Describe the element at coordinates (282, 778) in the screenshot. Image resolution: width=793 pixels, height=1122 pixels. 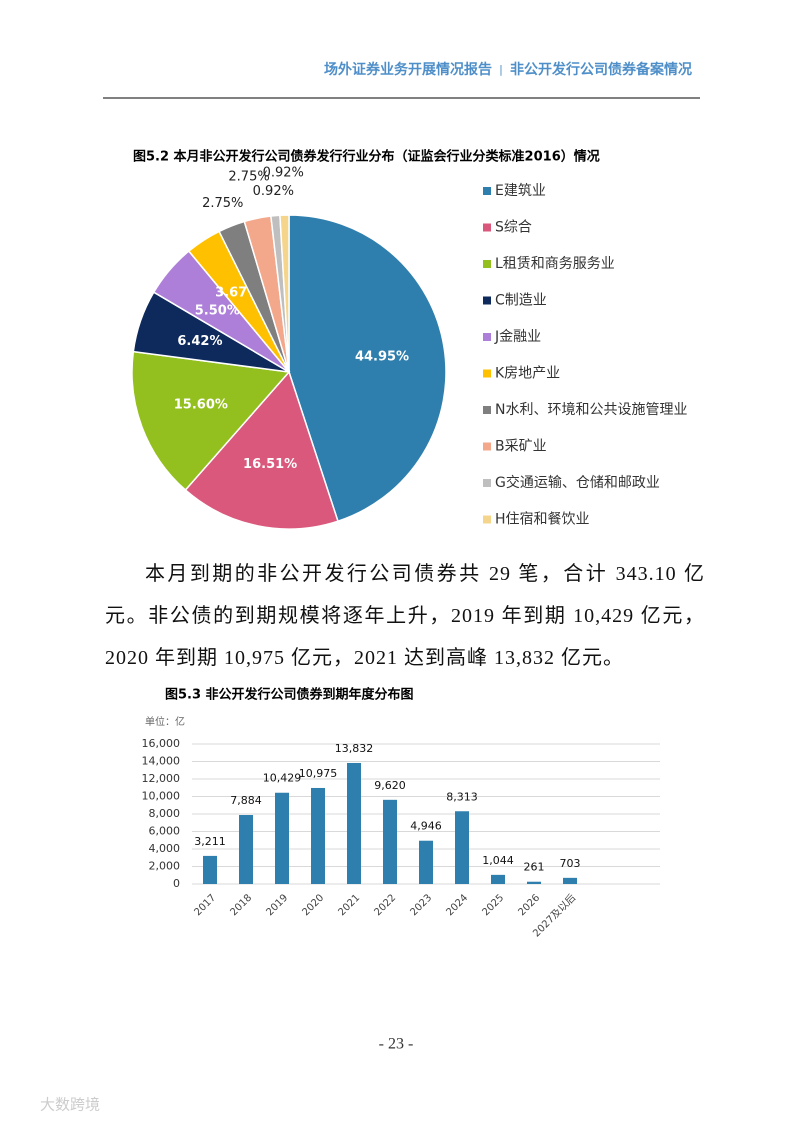
I see `data-label: 10,429` at that location.